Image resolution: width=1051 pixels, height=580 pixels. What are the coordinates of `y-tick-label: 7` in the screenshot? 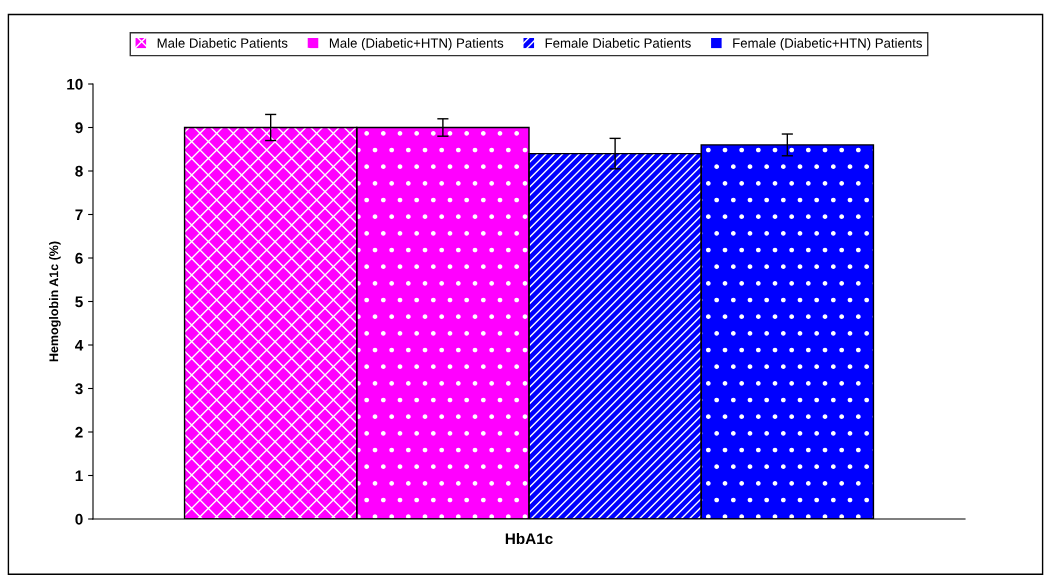 It's located at (79, 215).